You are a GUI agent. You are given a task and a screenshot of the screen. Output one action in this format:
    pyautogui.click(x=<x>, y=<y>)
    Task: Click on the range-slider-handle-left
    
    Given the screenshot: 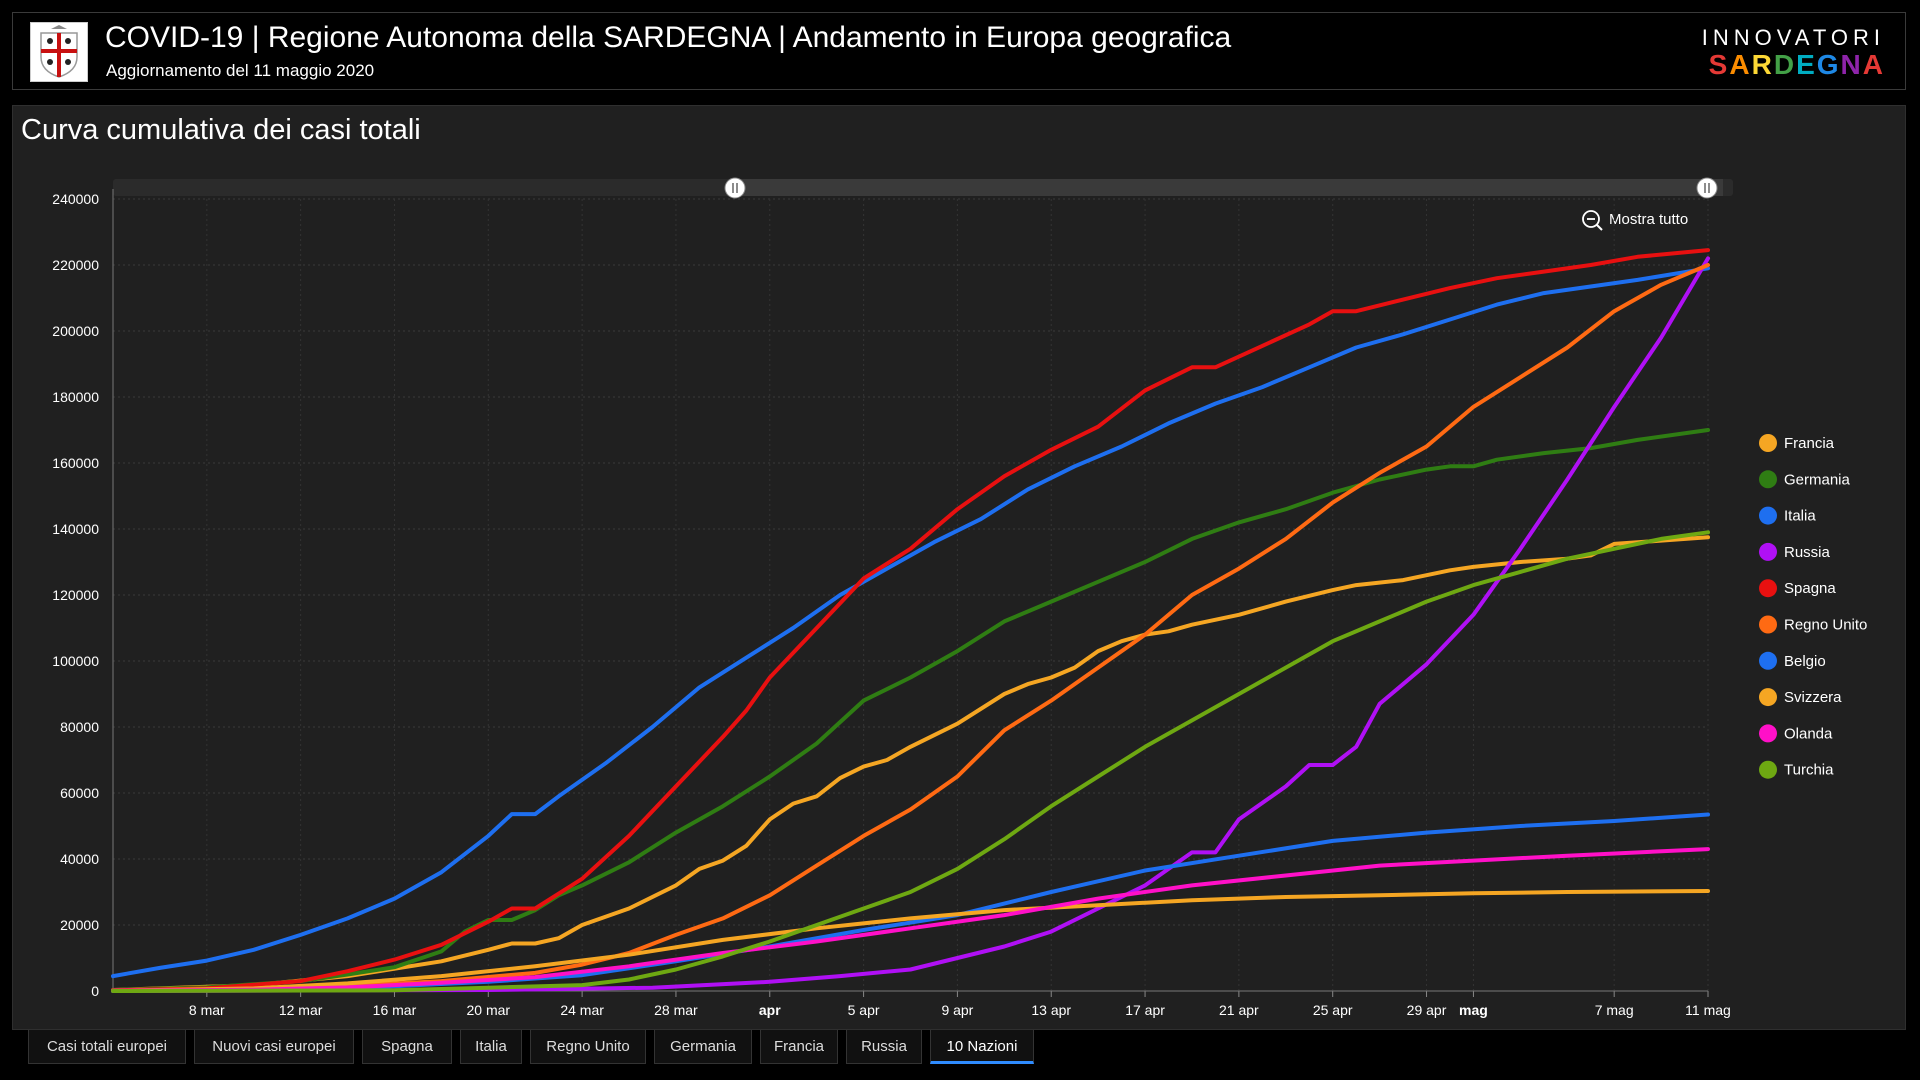 What is the action you would take?
    pyautogui.click(x=735, y=188)
    